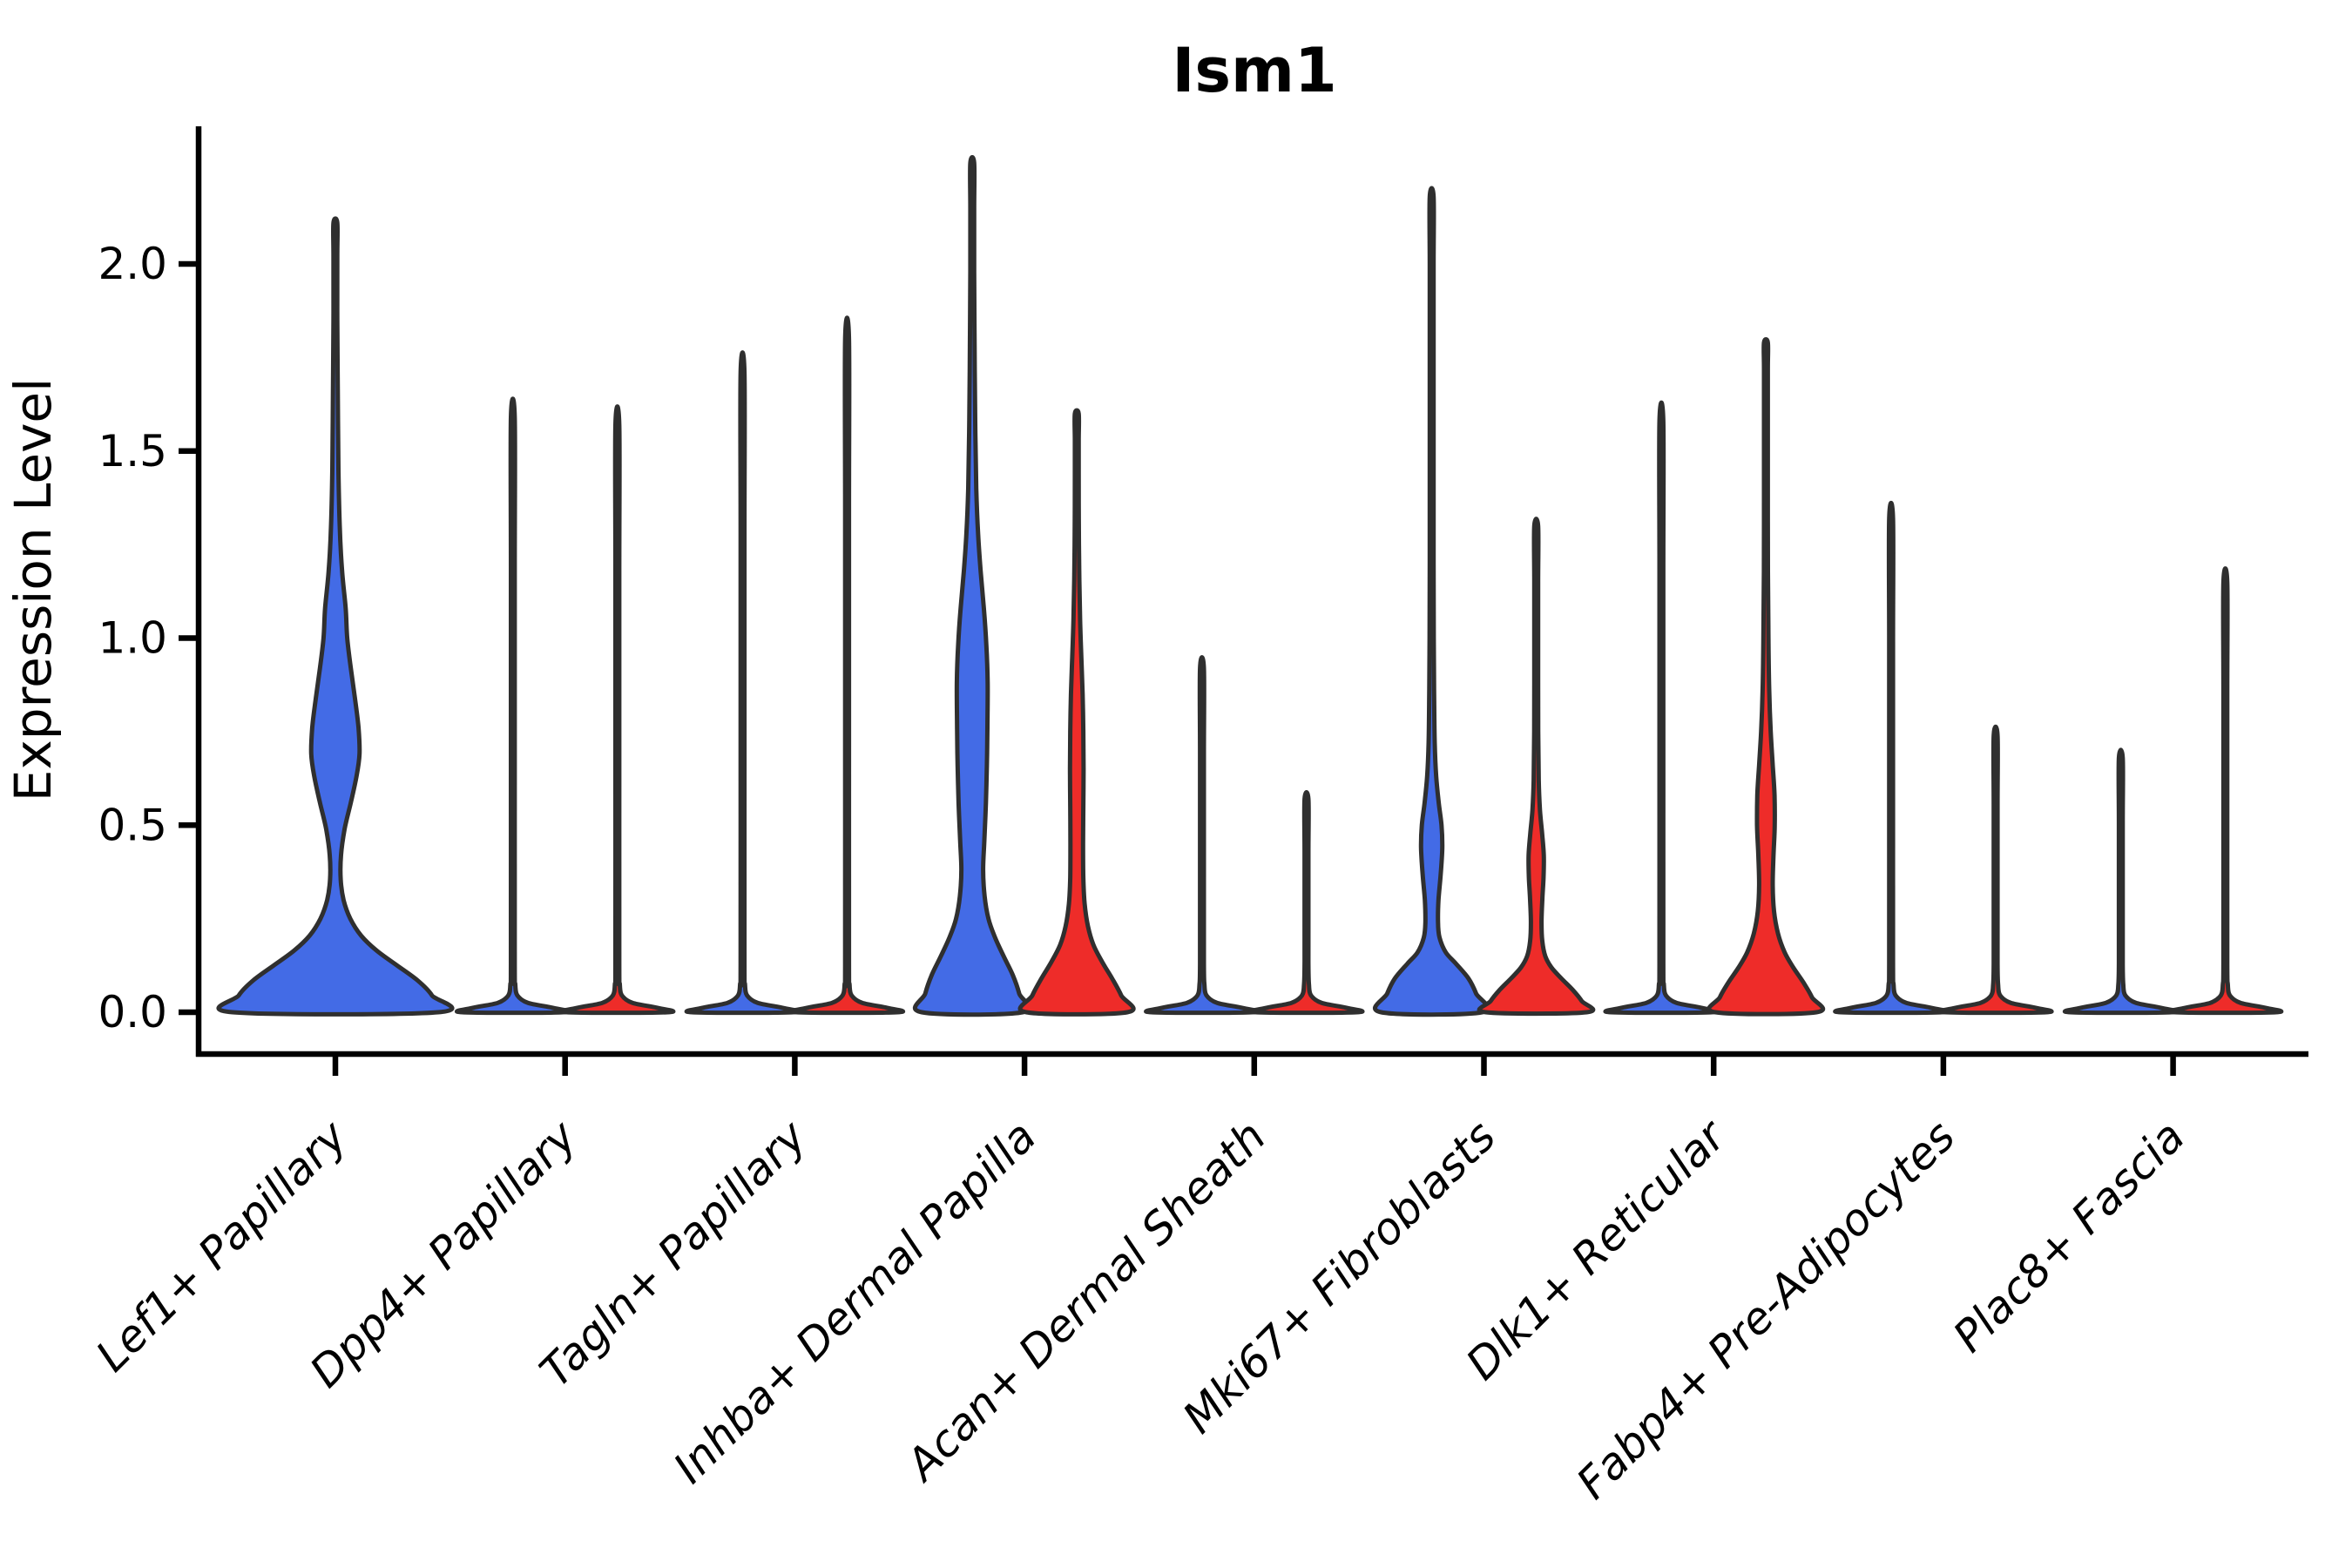  Describe the element at coordinates (742, 683) in the screenshot. I see `violin-tagln-papillary-blue` at that location.